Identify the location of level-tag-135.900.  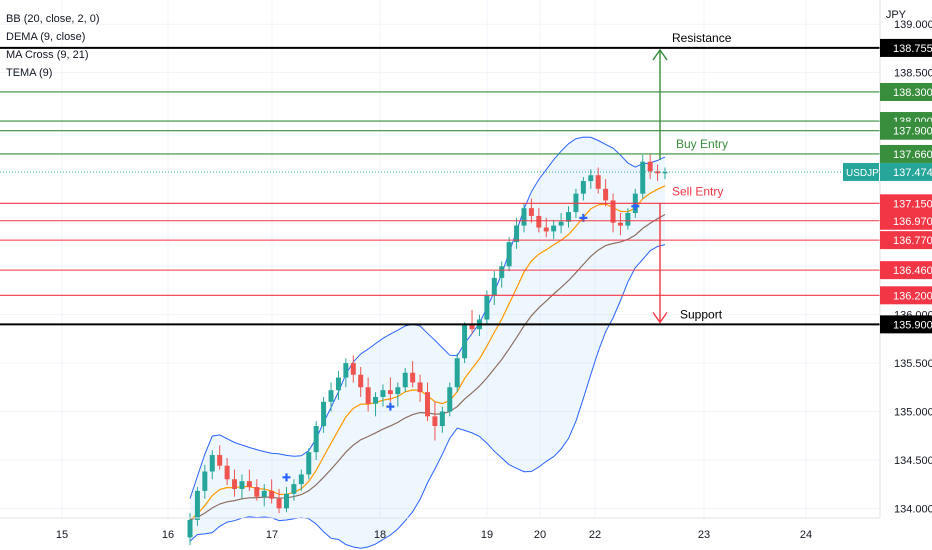
(906, 324).